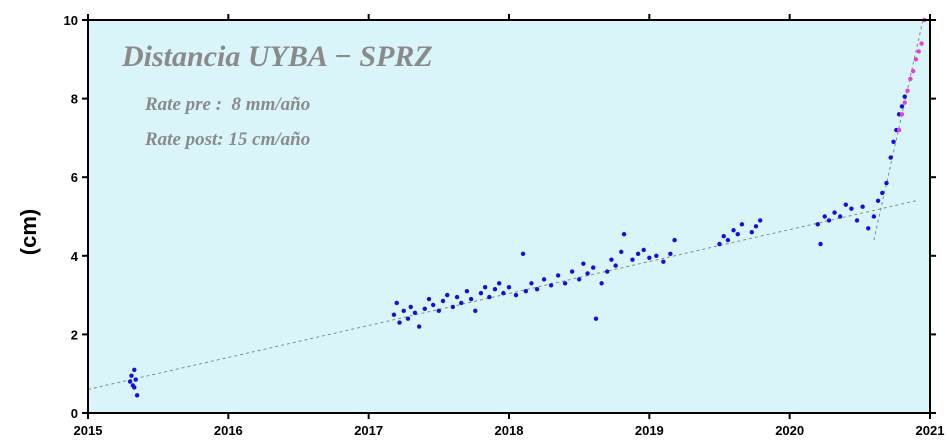  What do you see at coordinates (649, 430) in the screenshot?
I see `x-tick-label: 2019` at bounding box center [649, 430].